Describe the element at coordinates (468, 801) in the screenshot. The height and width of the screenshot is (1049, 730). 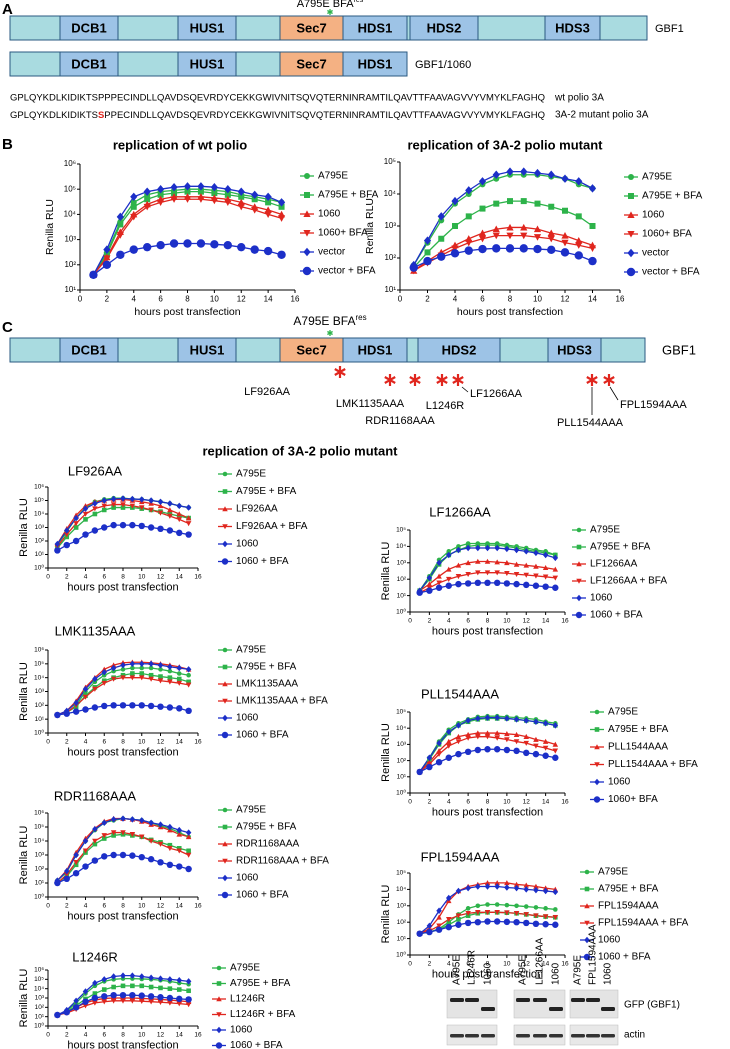
I see `x-tick-label: 6` at that location.